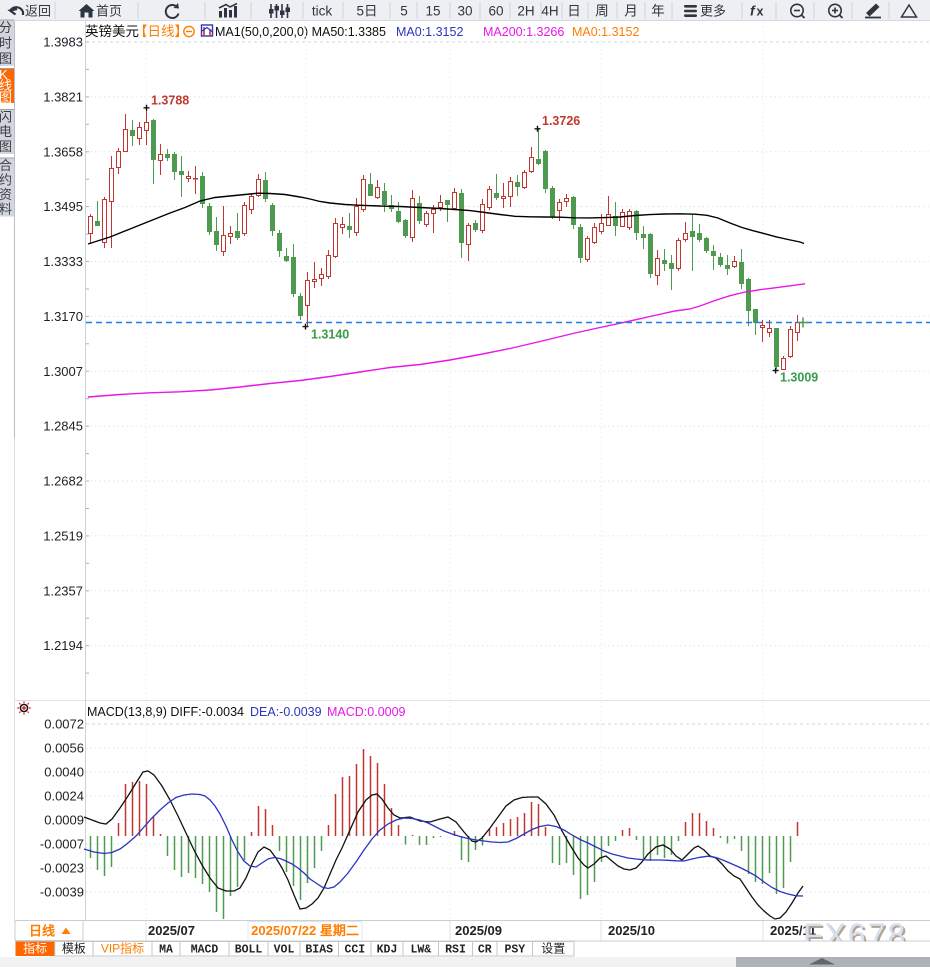  I want to click on svg-text: 1.3140, so click(330, 335).